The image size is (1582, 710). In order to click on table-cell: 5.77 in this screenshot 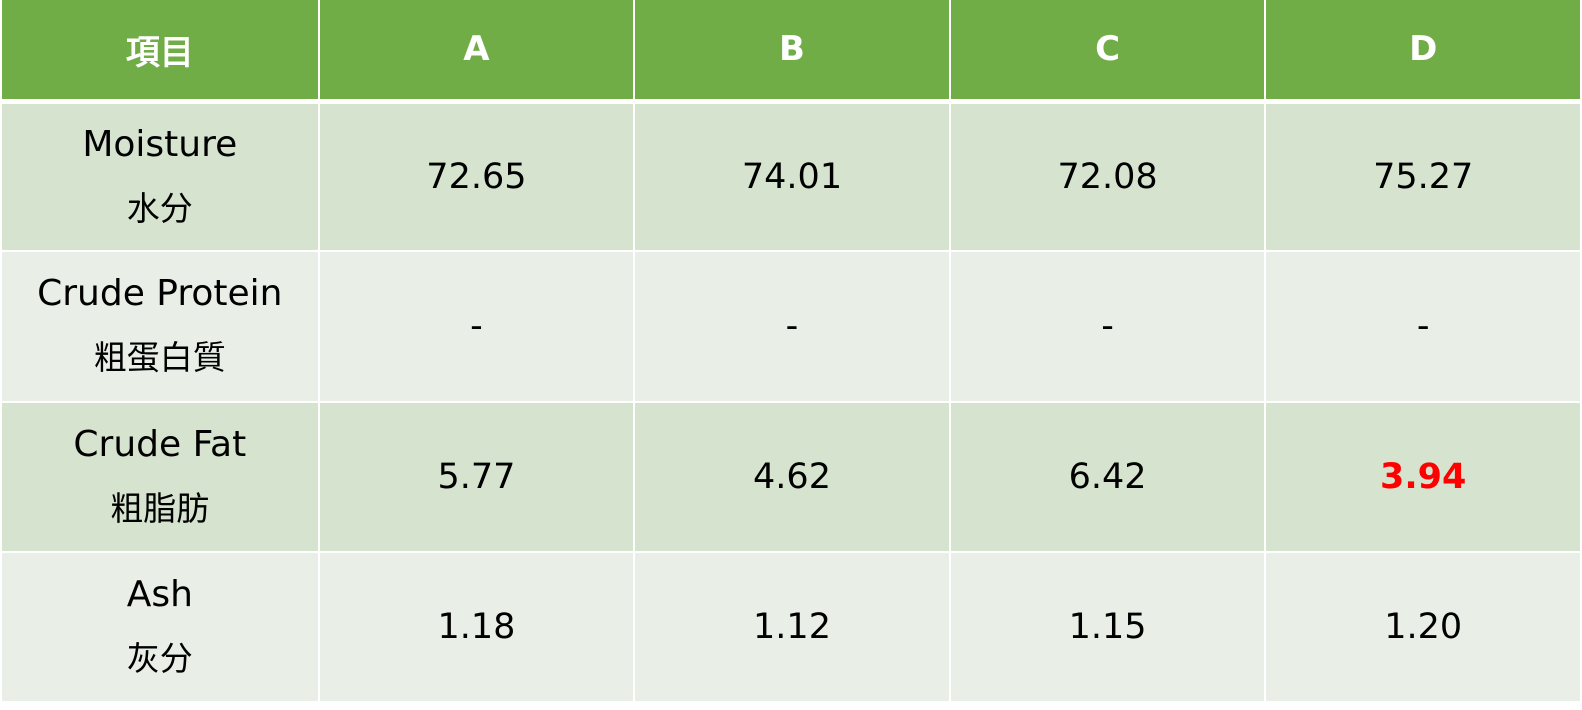, I will do `click(476, 477)`.